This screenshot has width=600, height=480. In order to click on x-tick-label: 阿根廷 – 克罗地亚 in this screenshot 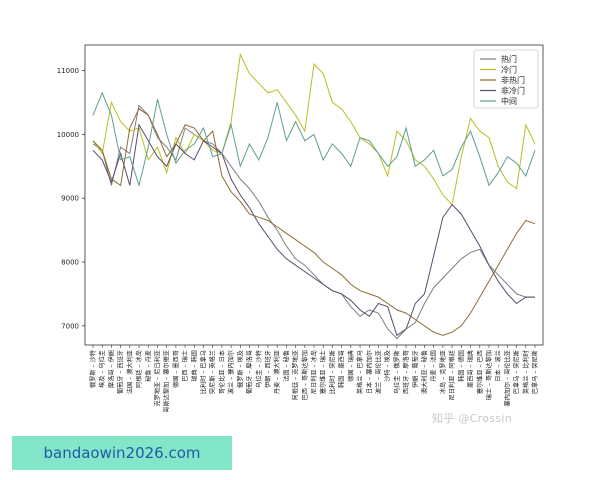, I will do `click(296, 375)`.